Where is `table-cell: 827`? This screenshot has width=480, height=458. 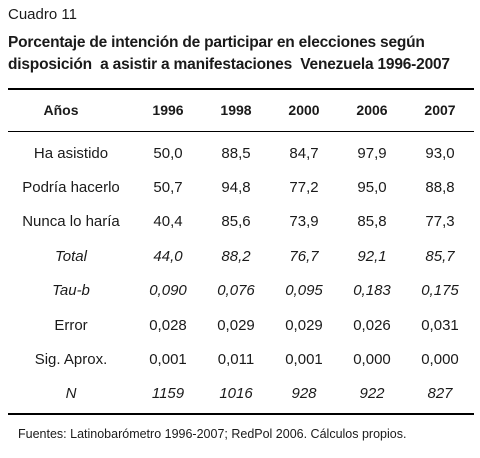
table-cell: 827 is located at coordinates (440, 394).